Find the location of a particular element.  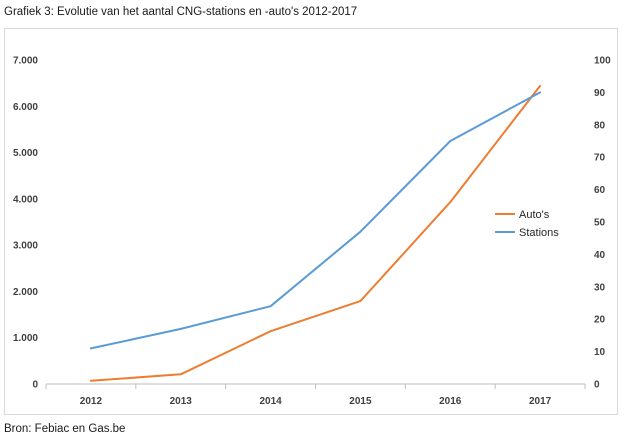

right-axis-tick-label: 20 is located at coordinates (600, 320).